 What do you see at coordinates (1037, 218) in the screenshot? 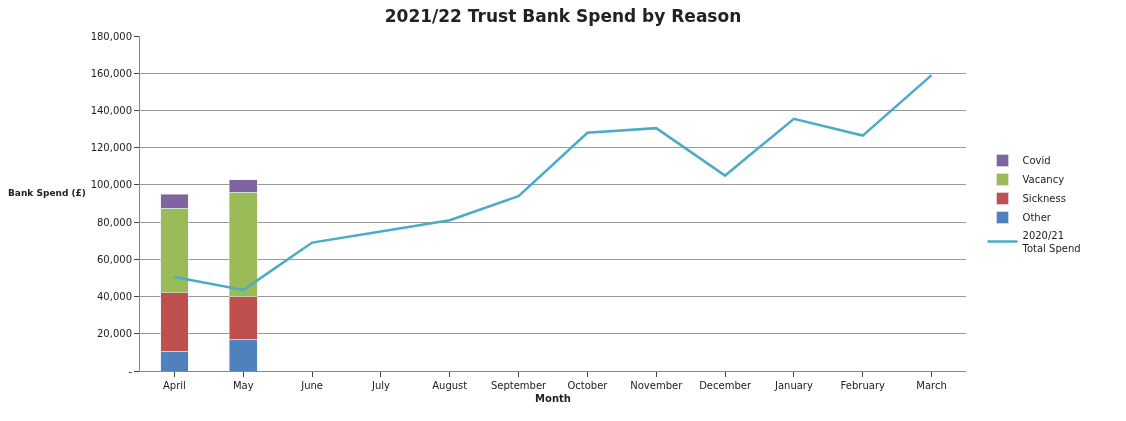
I see `legend-label: Other` at bounding box center [1037, 218].